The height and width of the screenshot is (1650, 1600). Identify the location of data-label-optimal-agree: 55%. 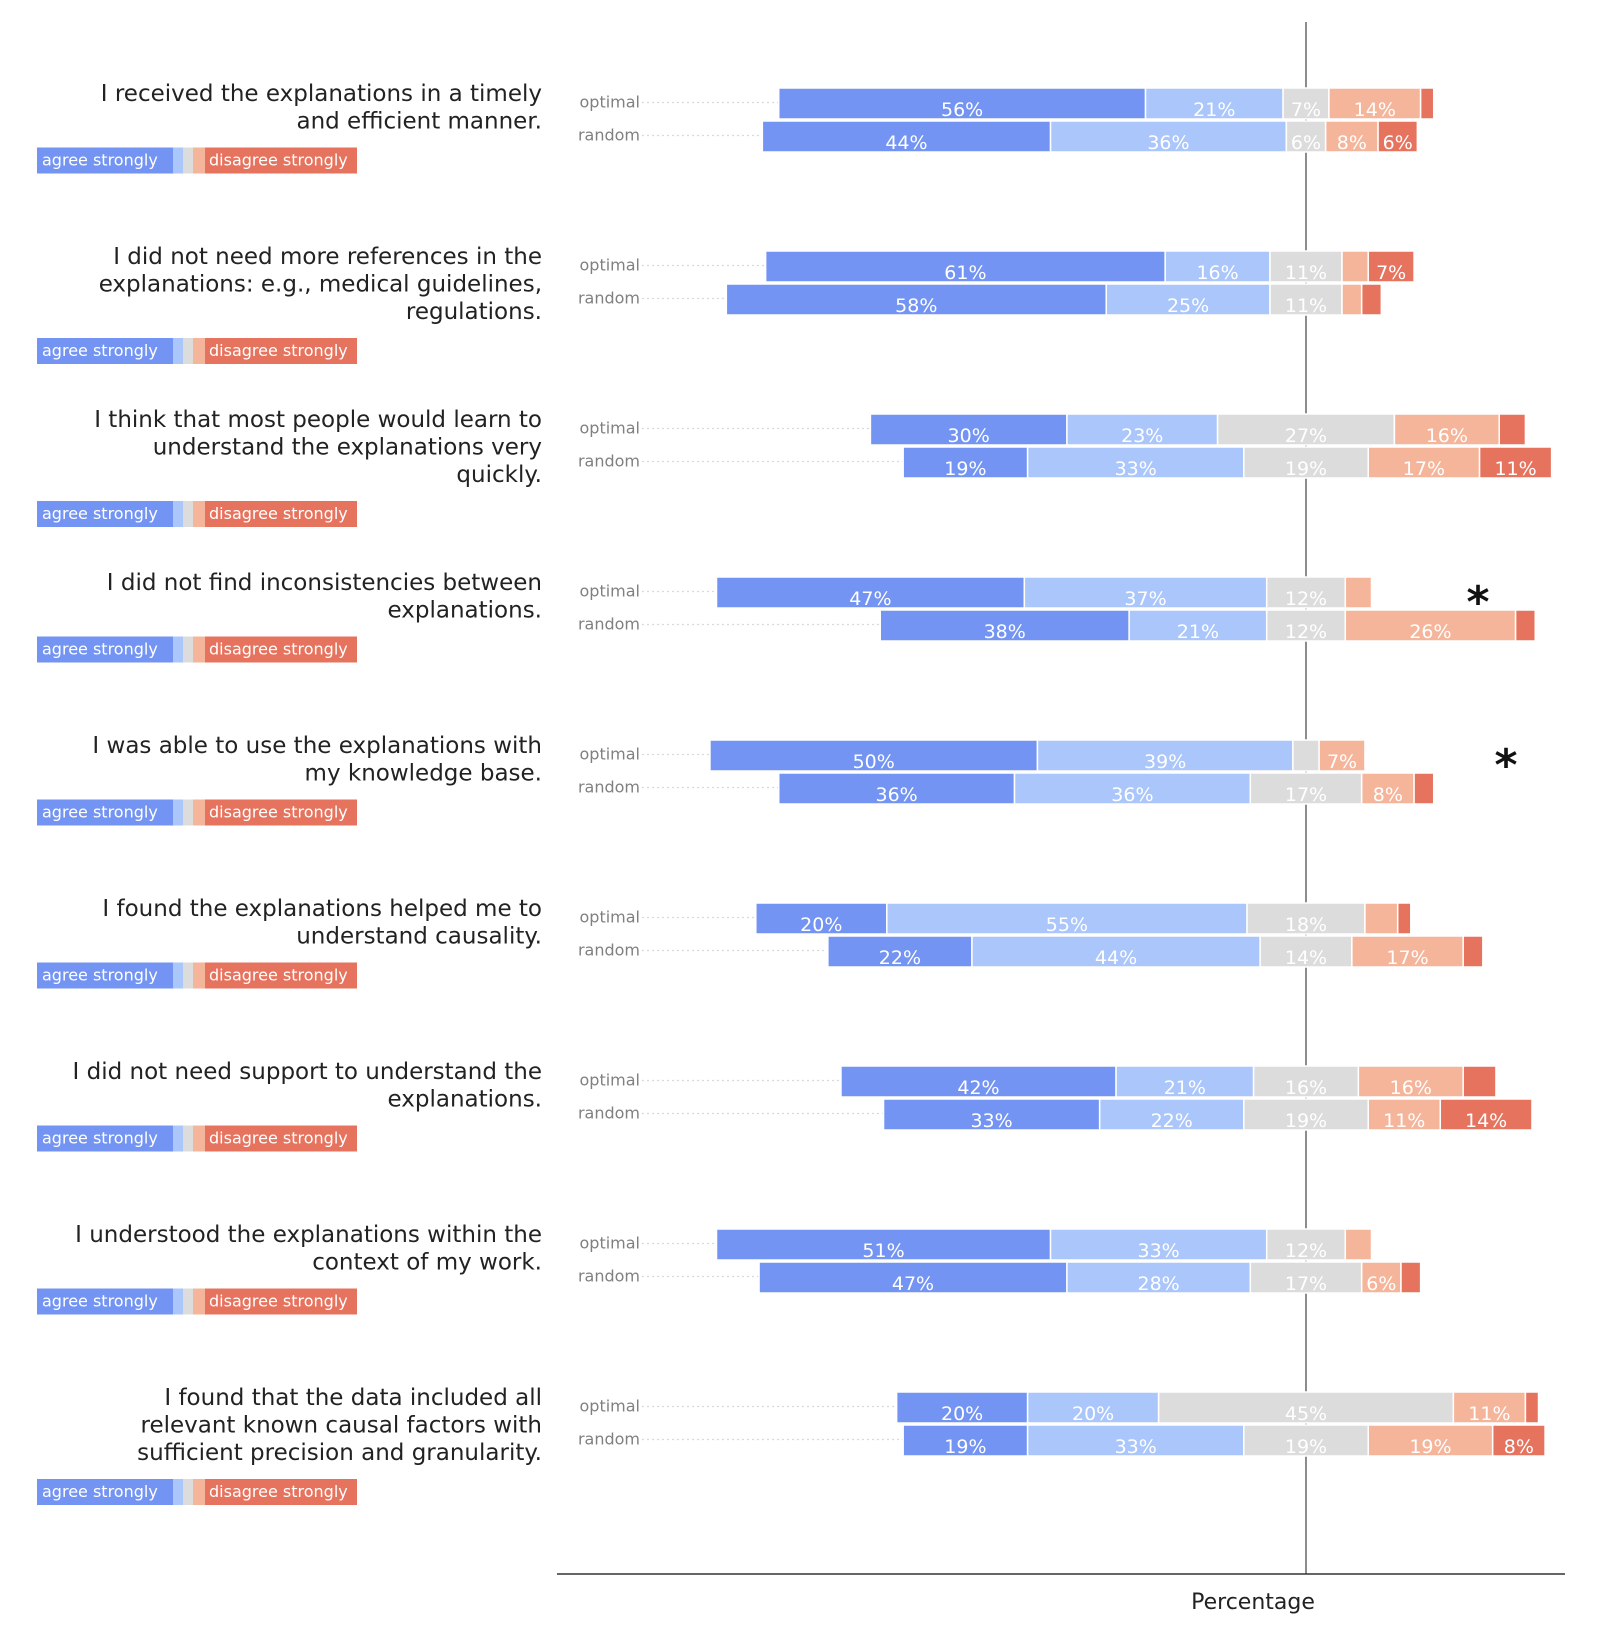
(1067, 925).